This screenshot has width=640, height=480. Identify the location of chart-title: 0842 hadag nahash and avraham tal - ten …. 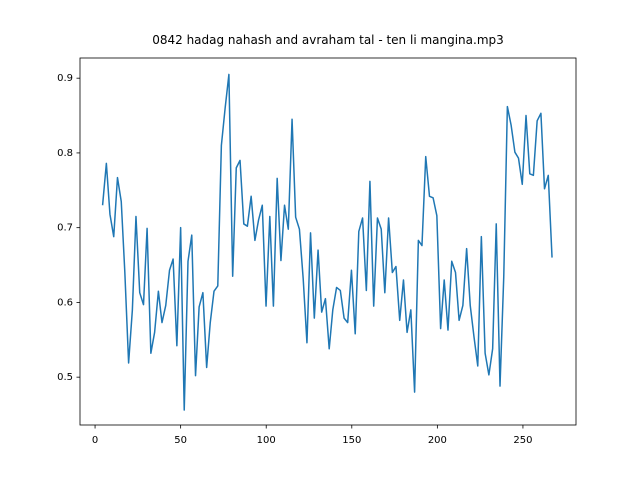
(328, 40).